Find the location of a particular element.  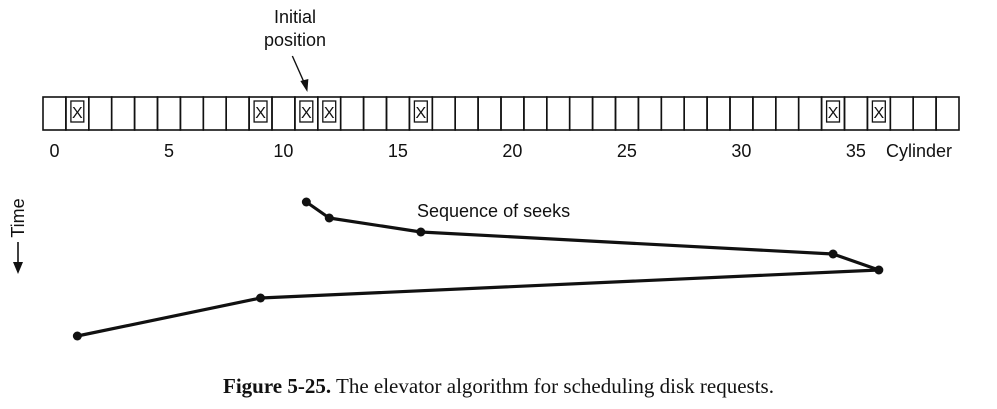

initial-position-arrow is located at coordinates (300, 73).